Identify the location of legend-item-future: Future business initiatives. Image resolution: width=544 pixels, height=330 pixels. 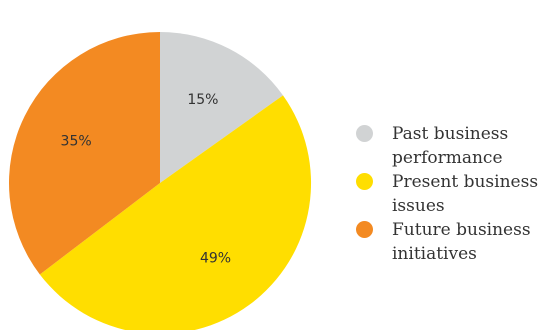
(449, 242).